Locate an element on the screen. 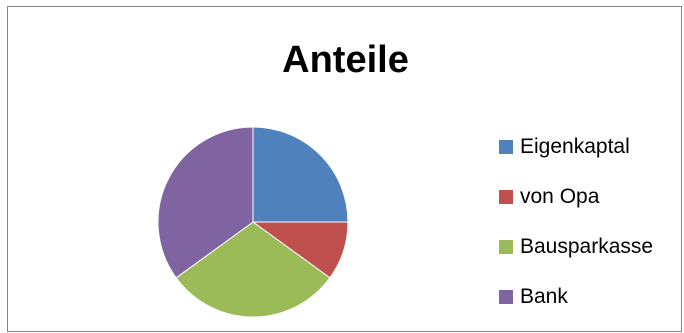  legend-label-bank: Bank is located at coordinates (544, 296).